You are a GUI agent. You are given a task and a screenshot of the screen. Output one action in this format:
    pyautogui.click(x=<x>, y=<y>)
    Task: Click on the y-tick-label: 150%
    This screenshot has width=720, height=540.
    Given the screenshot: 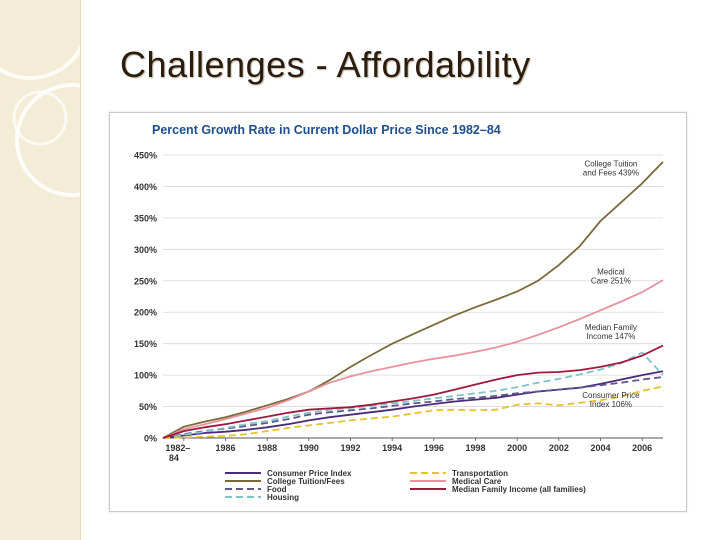 What is the action you would take?
    pyautogui.click(x=145, y=344)
    